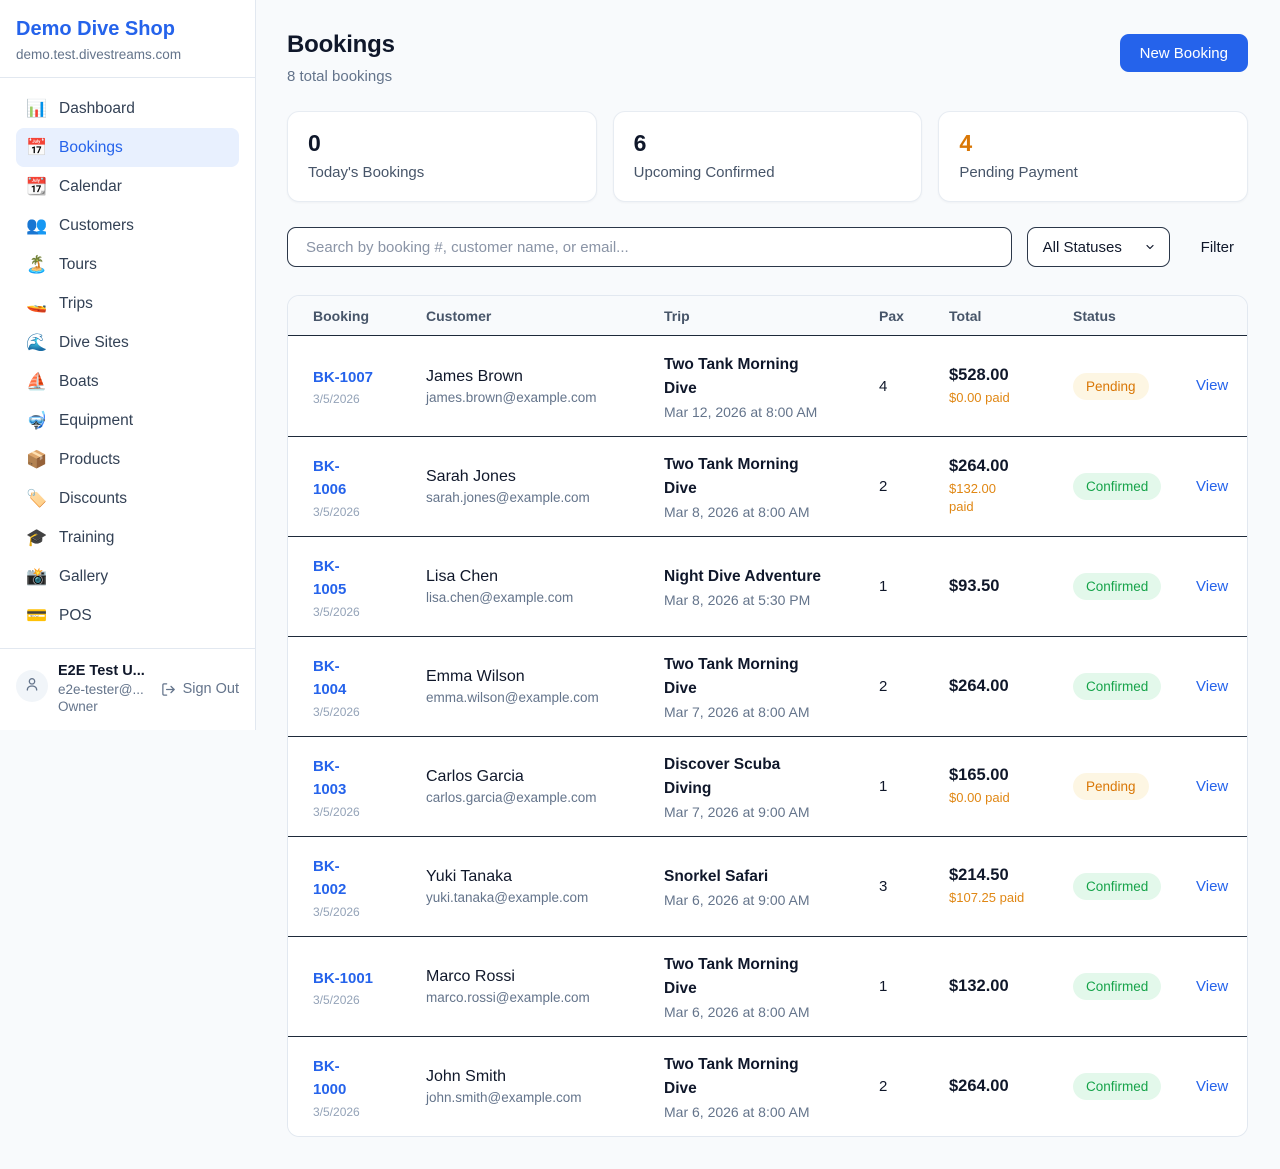 This screenshot has height=1169, width=1280. What do you see at coordinates (127, 576) in the screenshot?
I see `sidebar-item-gallery: 📸 Gallery` at bounding box center [127, 576].